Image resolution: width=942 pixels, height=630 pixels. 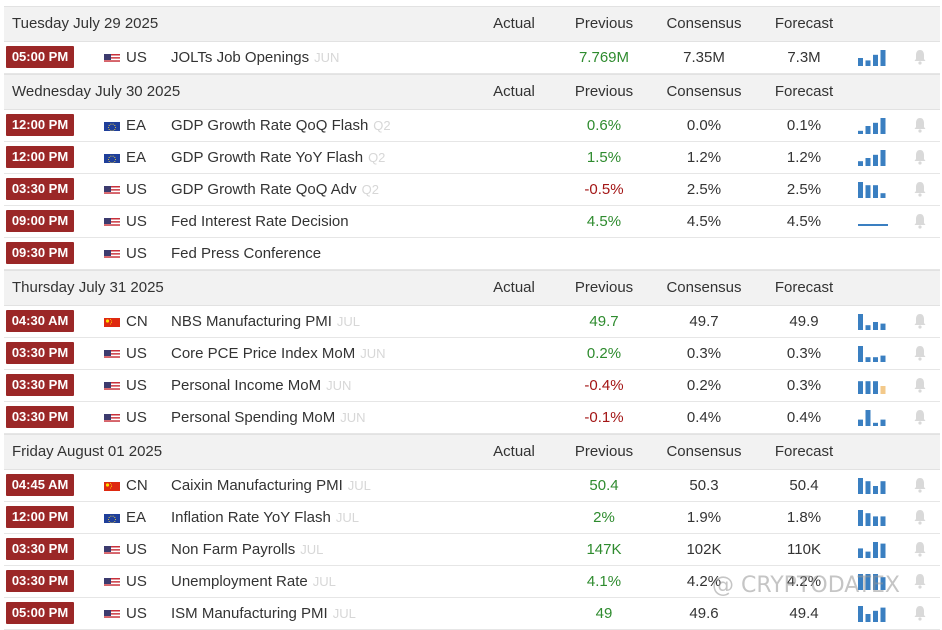 I want to click on forecast-value: 0.3%, so click(x=804, y=353).